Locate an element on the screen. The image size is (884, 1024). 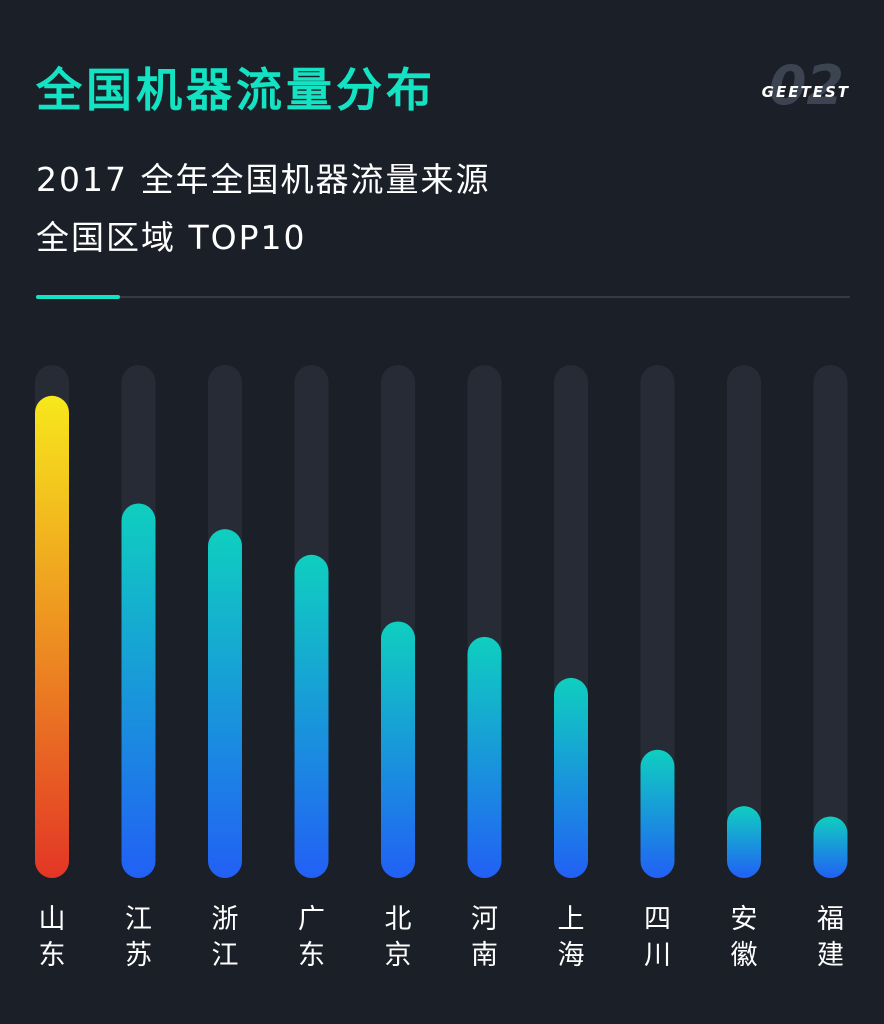
divider-accent is located at coordinates (78, 297).